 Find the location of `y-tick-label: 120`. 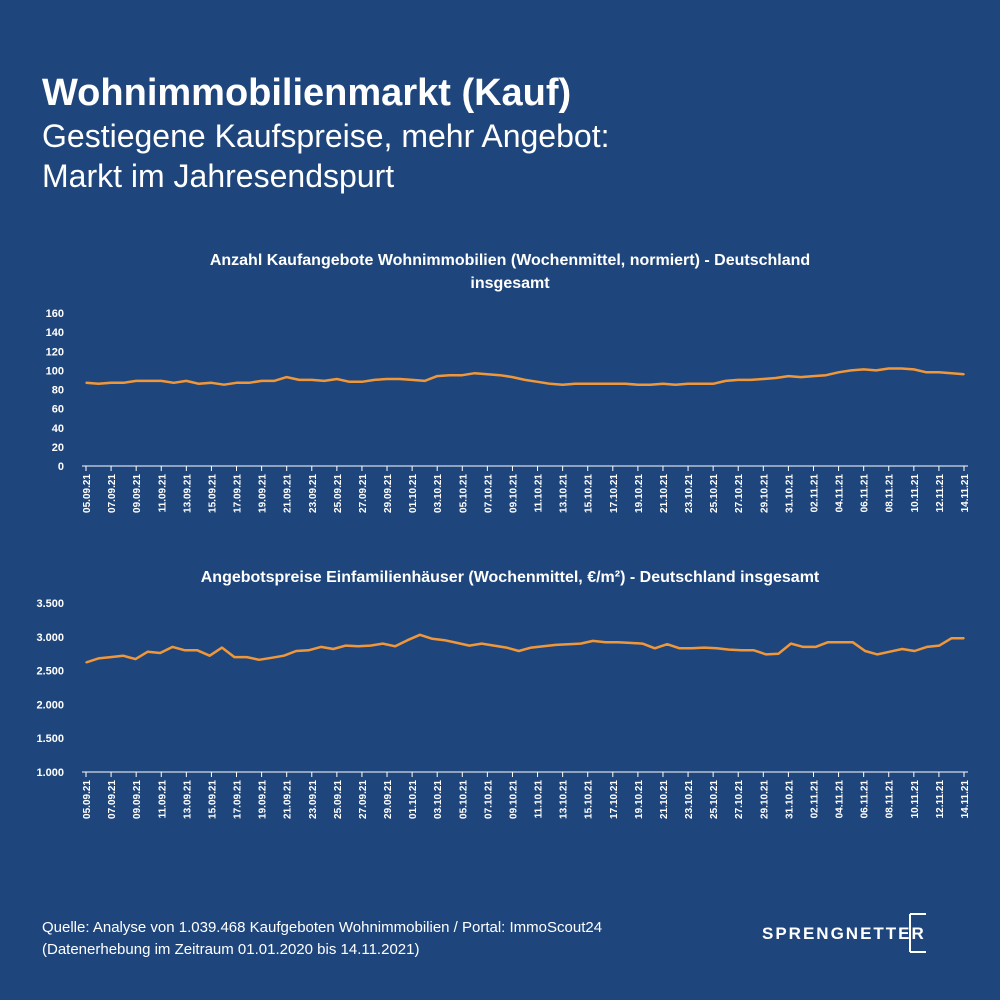

y-tick-label: 120 is located at coordinates (55, 352).